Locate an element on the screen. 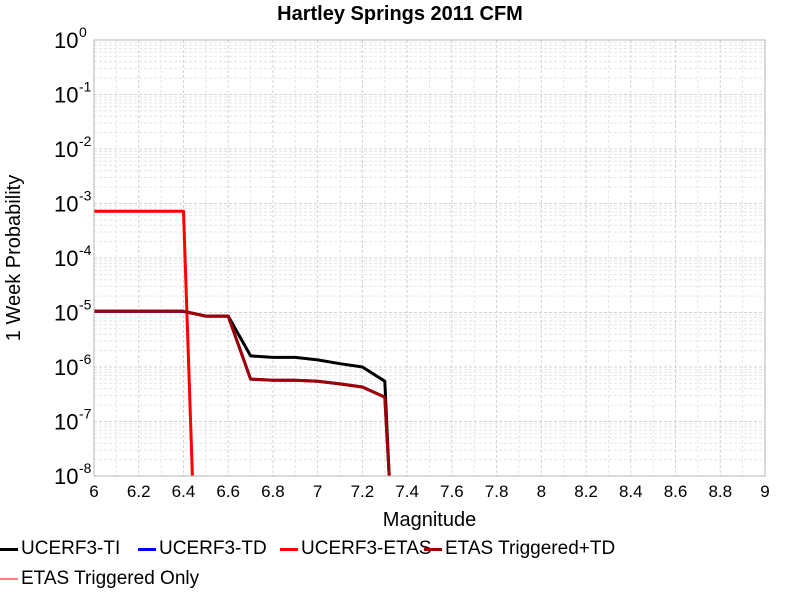 This screenshot has width=800, height=600. legend-item-ucerf3-td: UCERF3-TD is located at coordinates (202, 549).